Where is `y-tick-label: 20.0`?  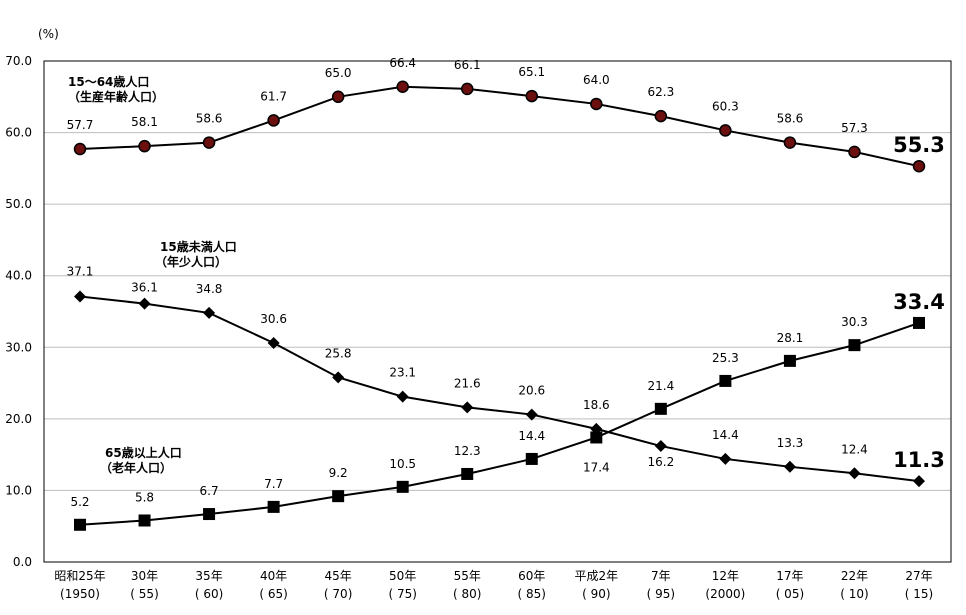
y-tick-label: 20.0 is located at coordinates (18, 419).